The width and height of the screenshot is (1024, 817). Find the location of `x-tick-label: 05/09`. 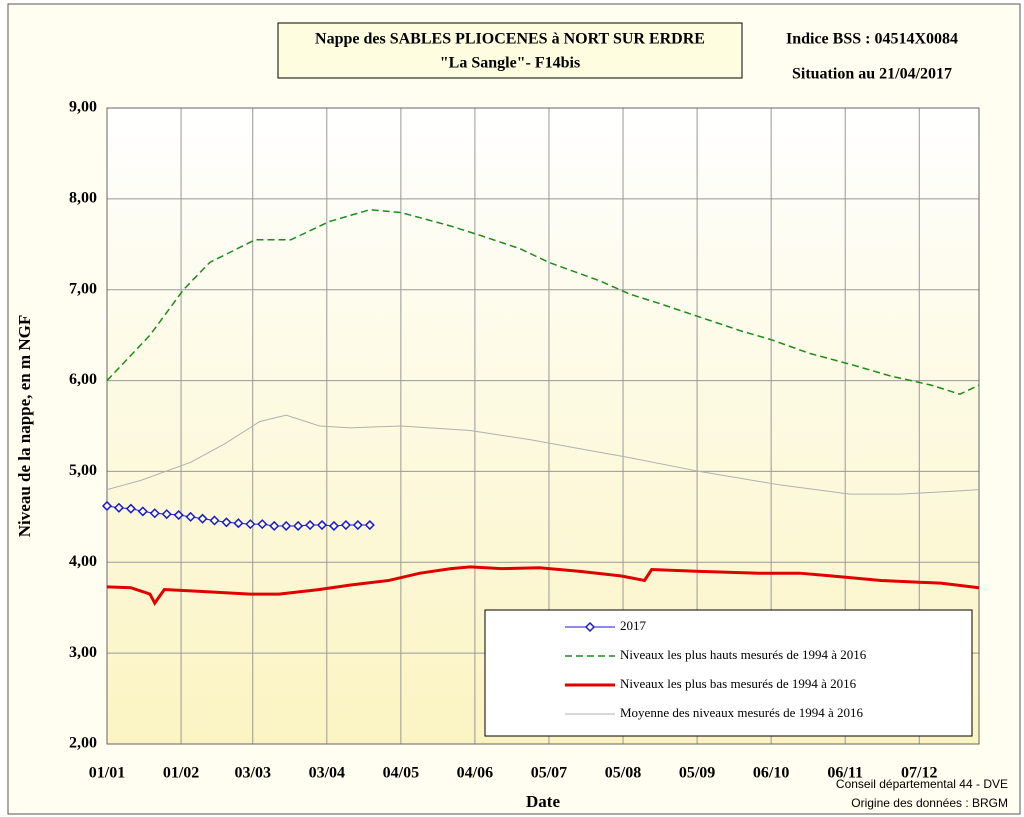

x-tick-label: 05/09 is located at coordinates (697, 773).